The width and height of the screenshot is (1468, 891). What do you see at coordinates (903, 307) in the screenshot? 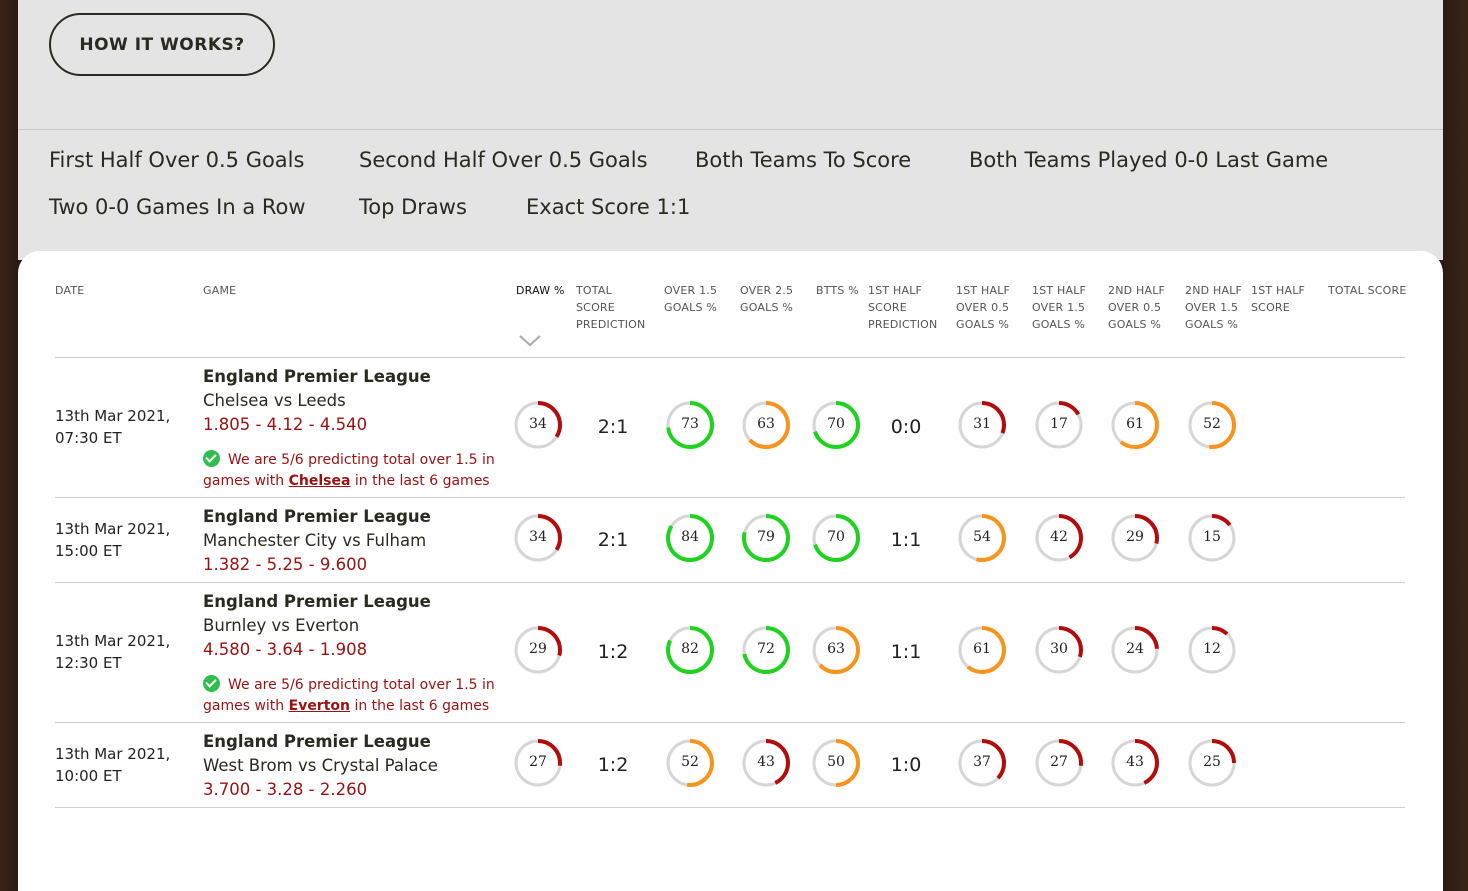
I see `header-half1-score-prediction: 1ST HALF SCORE PREDICTION` at bounding box center [903, 307].